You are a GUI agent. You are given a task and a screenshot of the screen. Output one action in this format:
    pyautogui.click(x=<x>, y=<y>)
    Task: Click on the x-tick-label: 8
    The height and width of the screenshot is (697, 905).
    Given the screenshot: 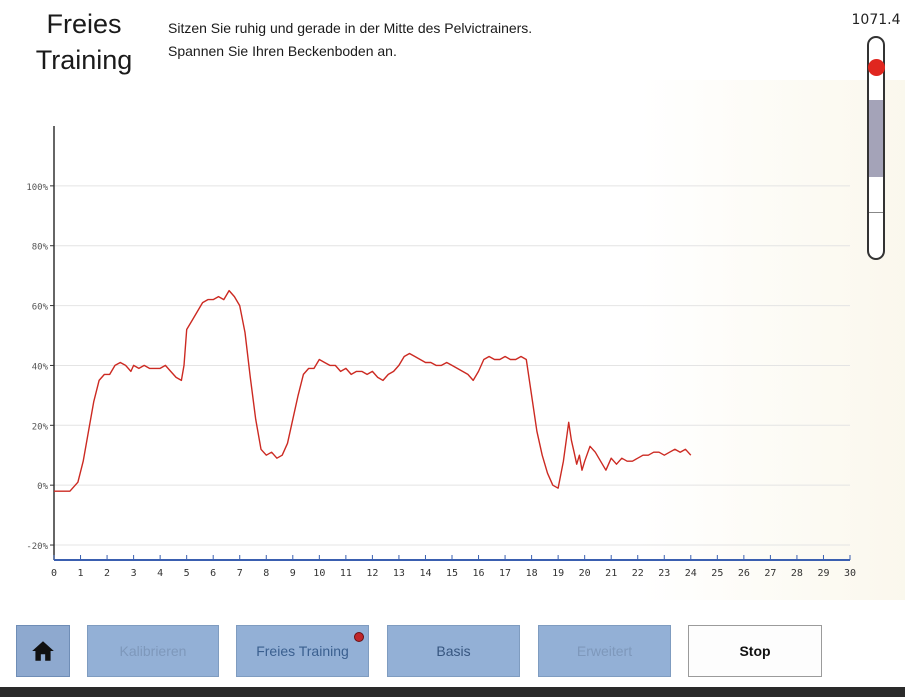 What is the action you would take?
    pyautogui.click(x=266, y=573)
    